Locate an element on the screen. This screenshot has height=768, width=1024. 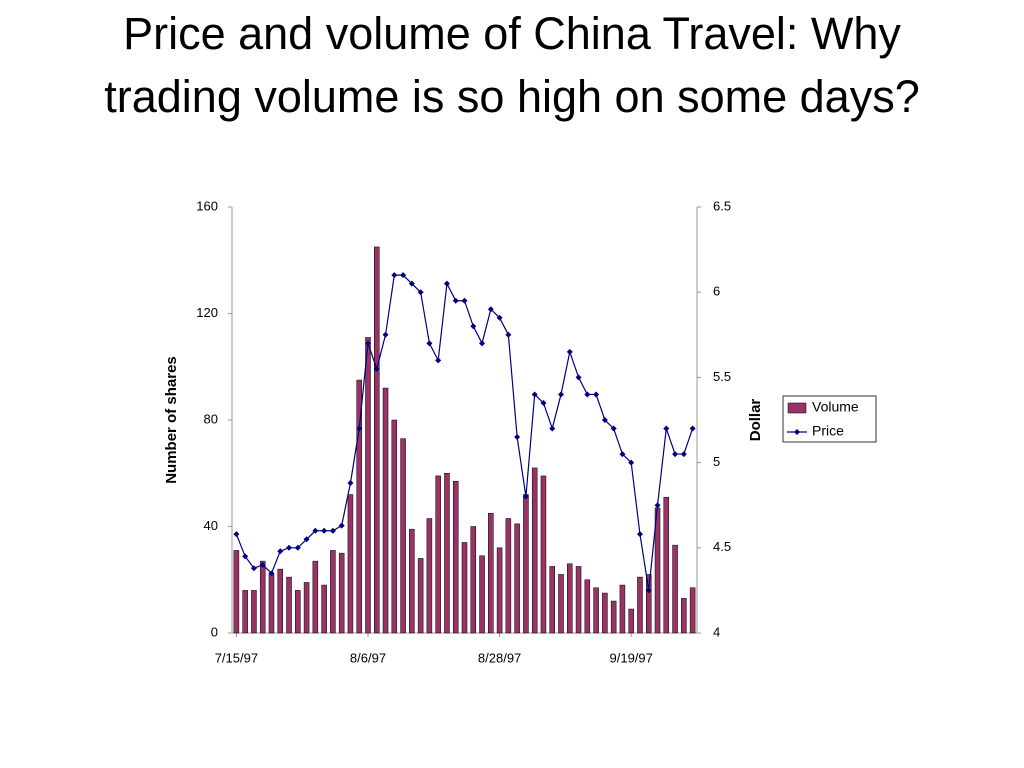
y-axis-label: Number of shares is located at coordinates (171, 420).